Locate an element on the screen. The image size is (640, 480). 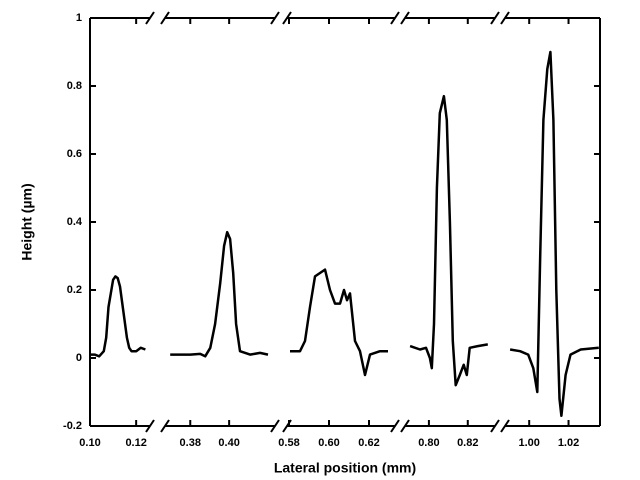
y-tick-label: 0.8 is located at coordinates (74, 86).